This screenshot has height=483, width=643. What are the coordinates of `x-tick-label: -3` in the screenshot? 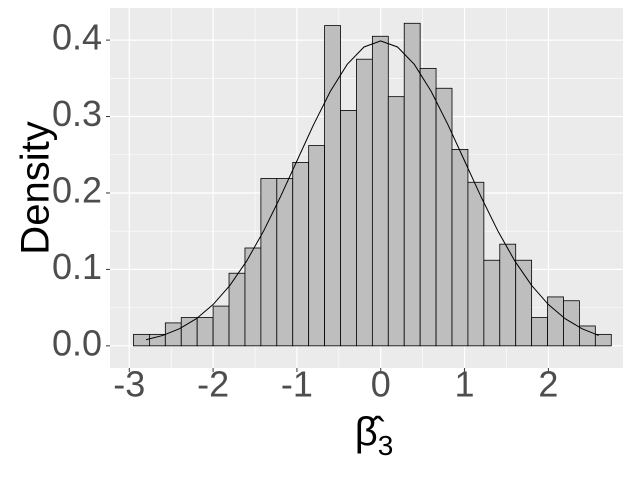 It's located at (129, 384).